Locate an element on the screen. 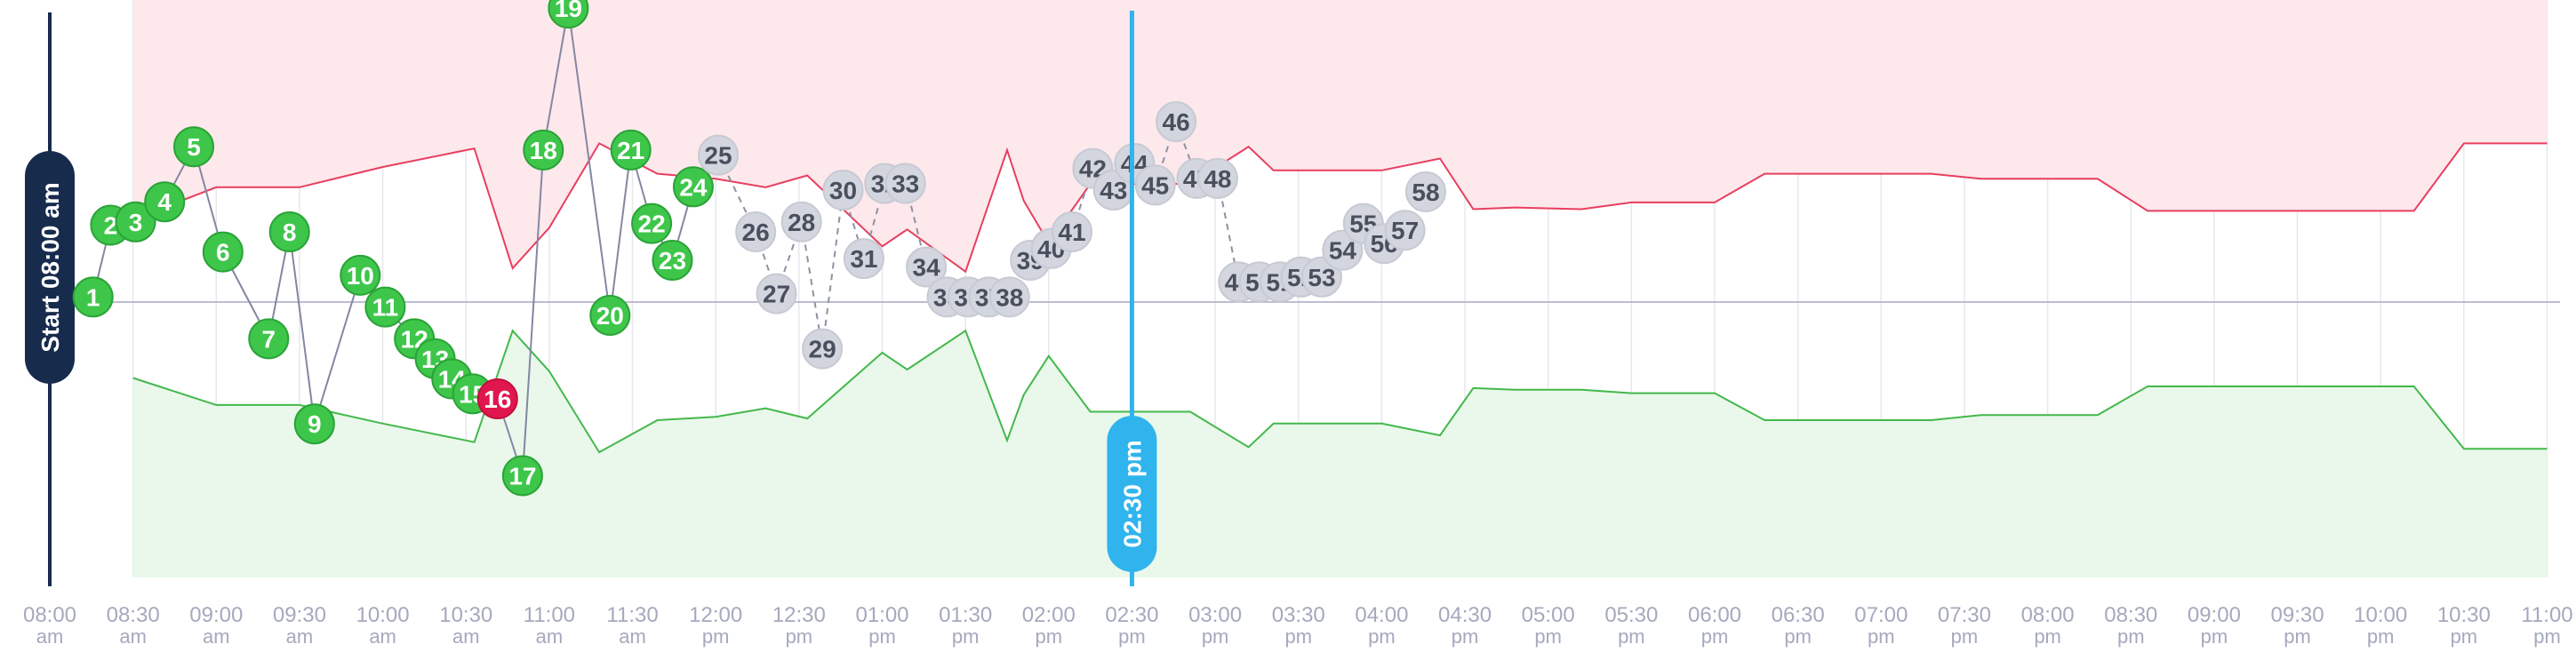  data-point: 27 is located at coordinates (776, 293).